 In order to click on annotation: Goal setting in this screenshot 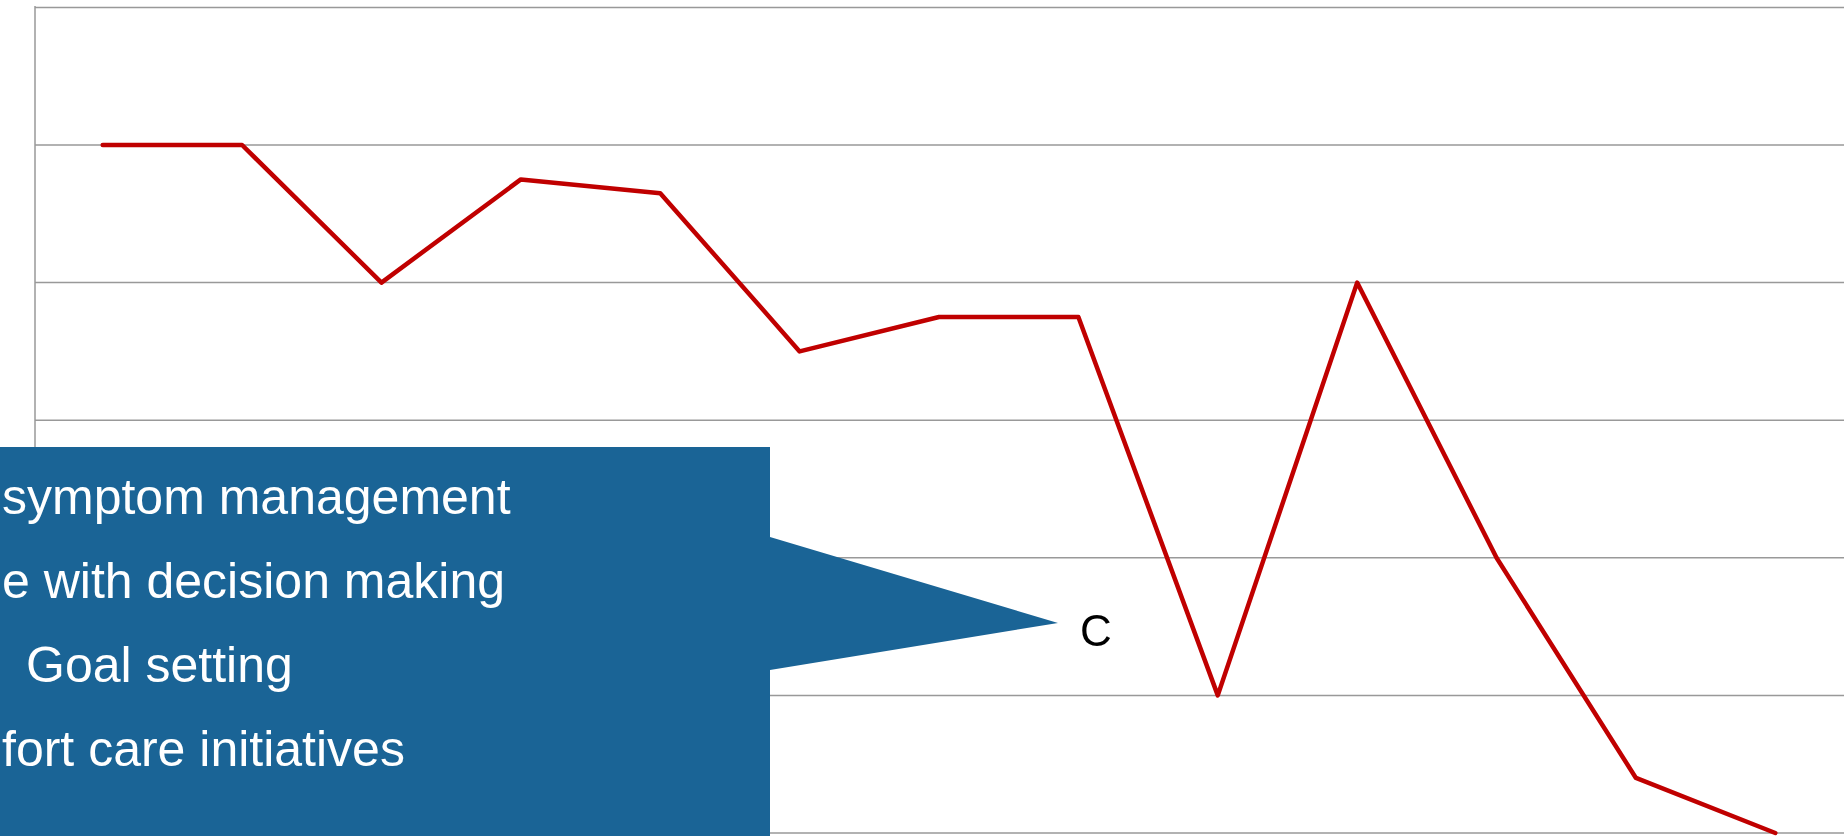, I will do `click(159, 665)`.